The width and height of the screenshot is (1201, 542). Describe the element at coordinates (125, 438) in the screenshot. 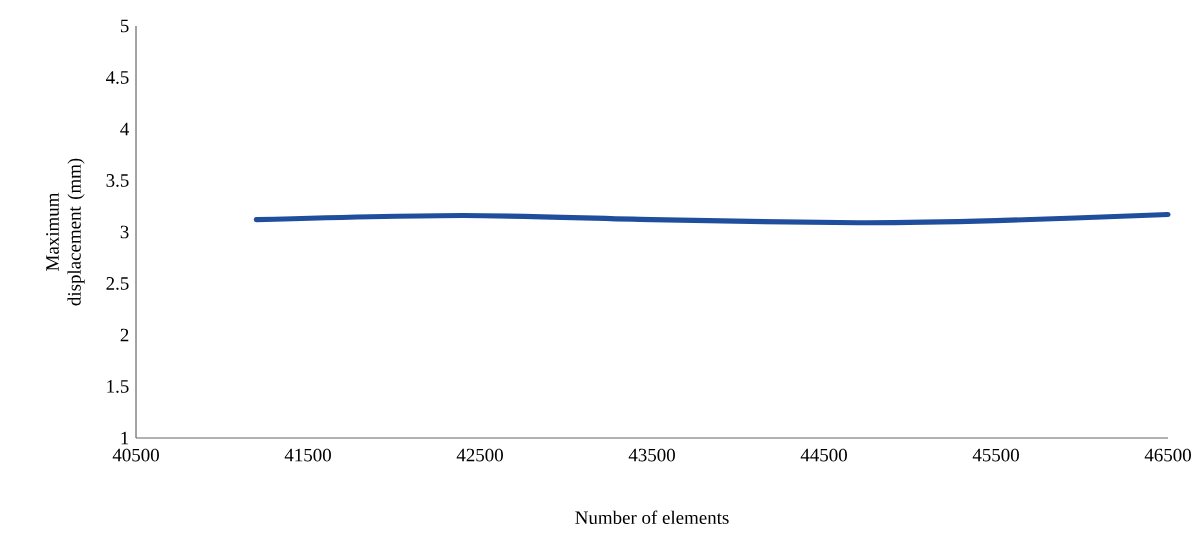

I see `y-tick-label: 1` at that location.